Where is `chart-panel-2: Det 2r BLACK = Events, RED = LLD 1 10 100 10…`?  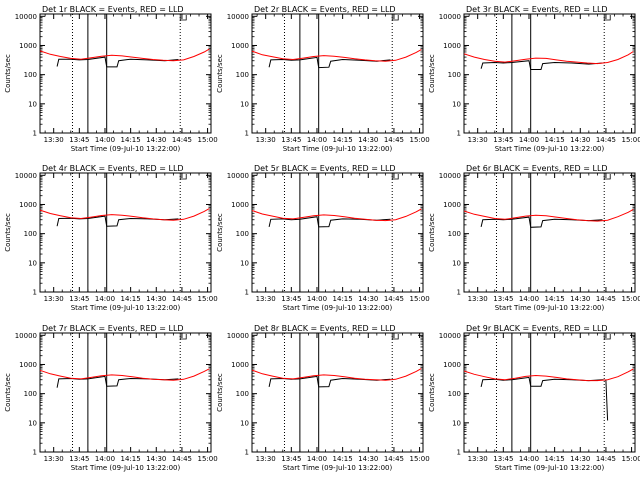 chart-panel-2: Det 2r BLACK = Events, RED = LLD 1 10 100 10… is located at coordinates (323, 79).